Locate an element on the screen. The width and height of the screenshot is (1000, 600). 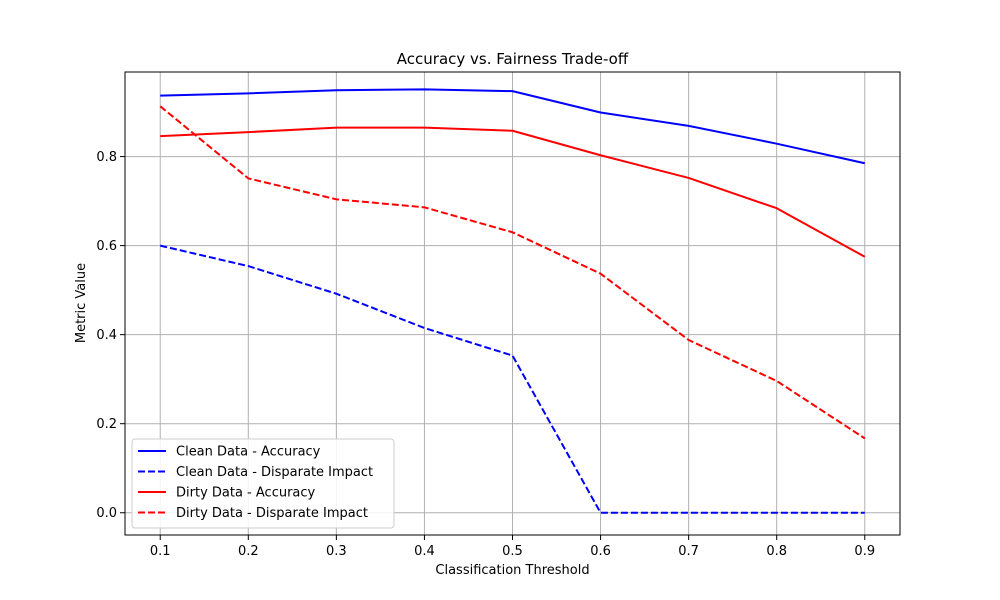
legend-box is located at coordinates (263, 483).